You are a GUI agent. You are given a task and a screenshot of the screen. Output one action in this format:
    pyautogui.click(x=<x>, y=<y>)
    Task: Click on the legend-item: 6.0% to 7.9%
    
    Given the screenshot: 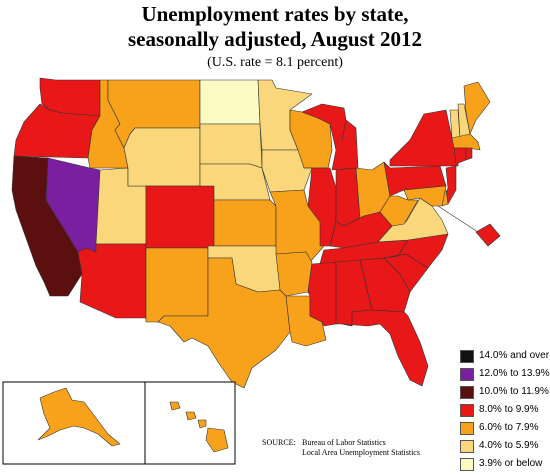 What is the action you would take?
    pyautogui.click(x=505, y=429)
    